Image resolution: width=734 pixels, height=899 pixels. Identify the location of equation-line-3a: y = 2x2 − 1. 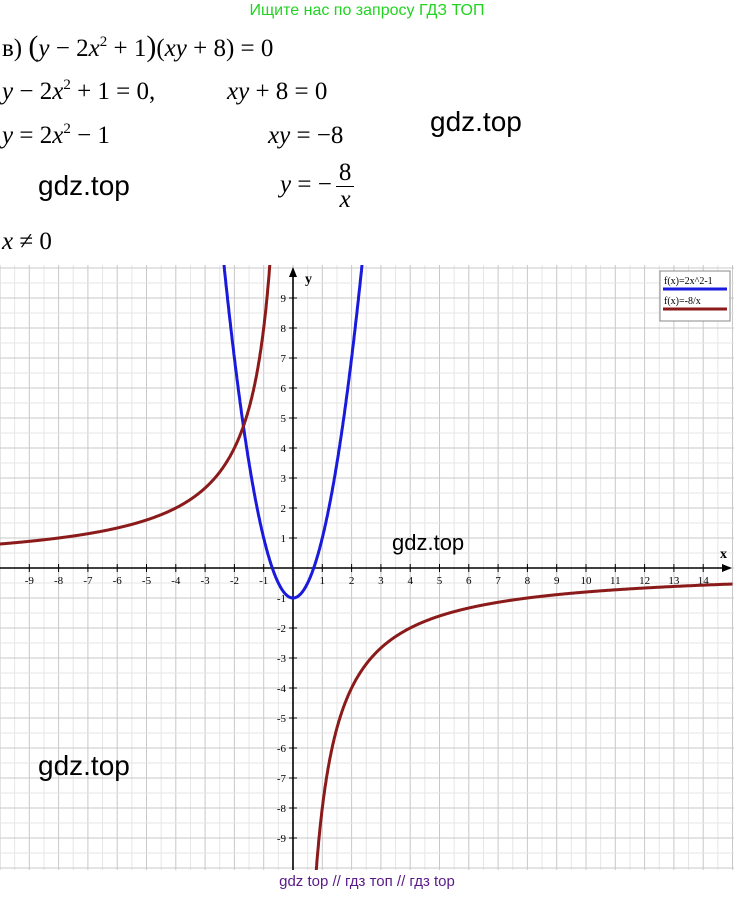
(56, 135).